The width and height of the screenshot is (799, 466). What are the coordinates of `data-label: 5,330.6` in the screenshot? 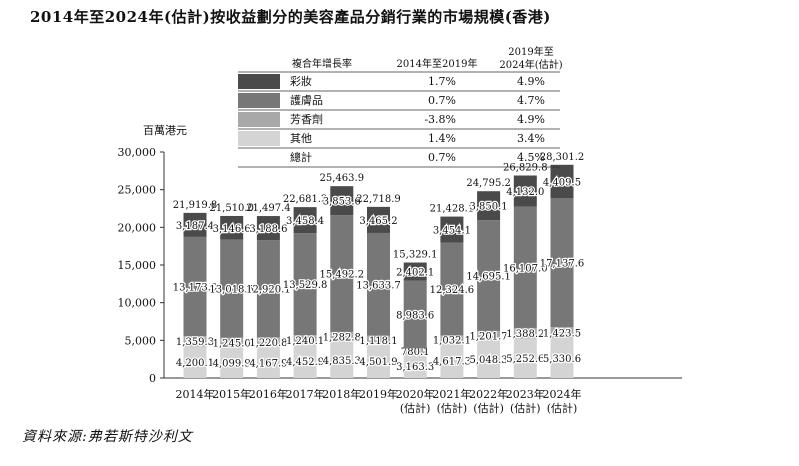 It's located at (562, 359).